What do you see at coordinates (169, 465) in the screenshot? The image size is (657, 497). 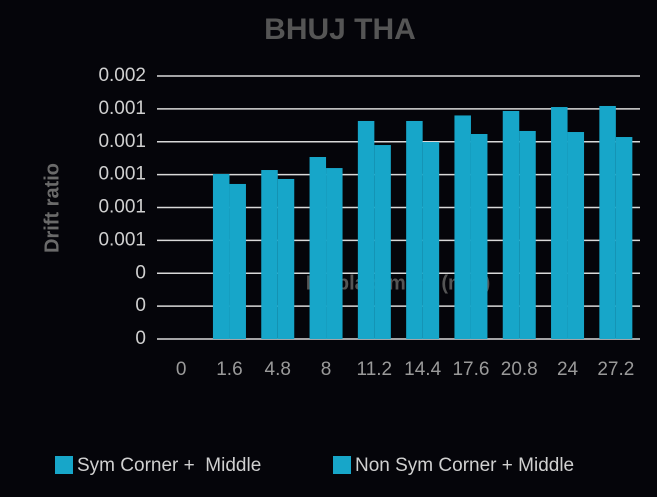 I see `legend-label: Sym Corner + Middle` at bounding box center [169, 465].